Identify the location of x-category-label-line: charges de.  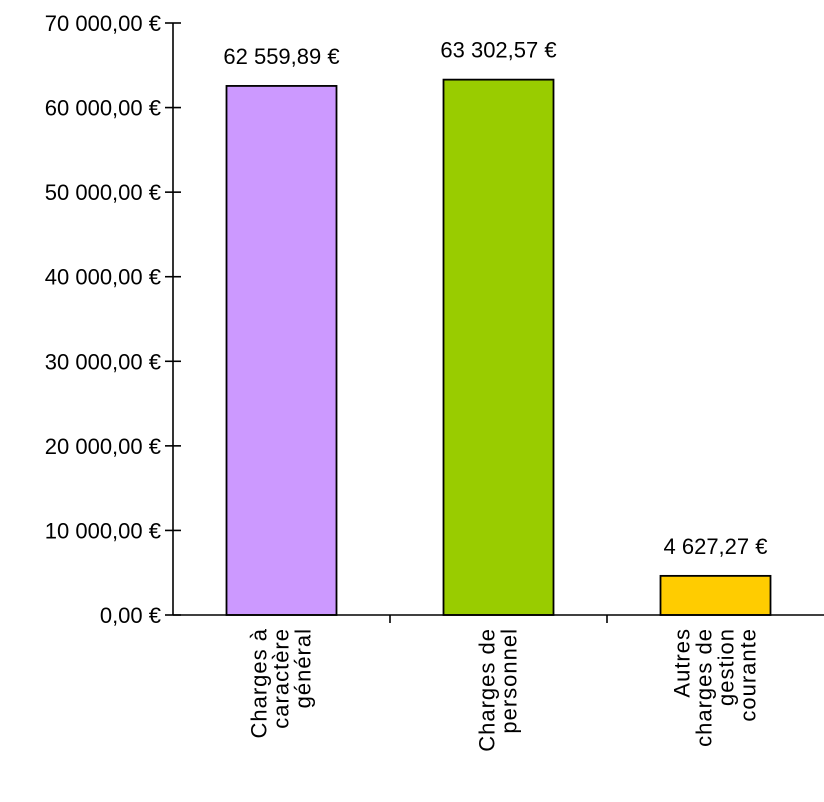
(704, 687).